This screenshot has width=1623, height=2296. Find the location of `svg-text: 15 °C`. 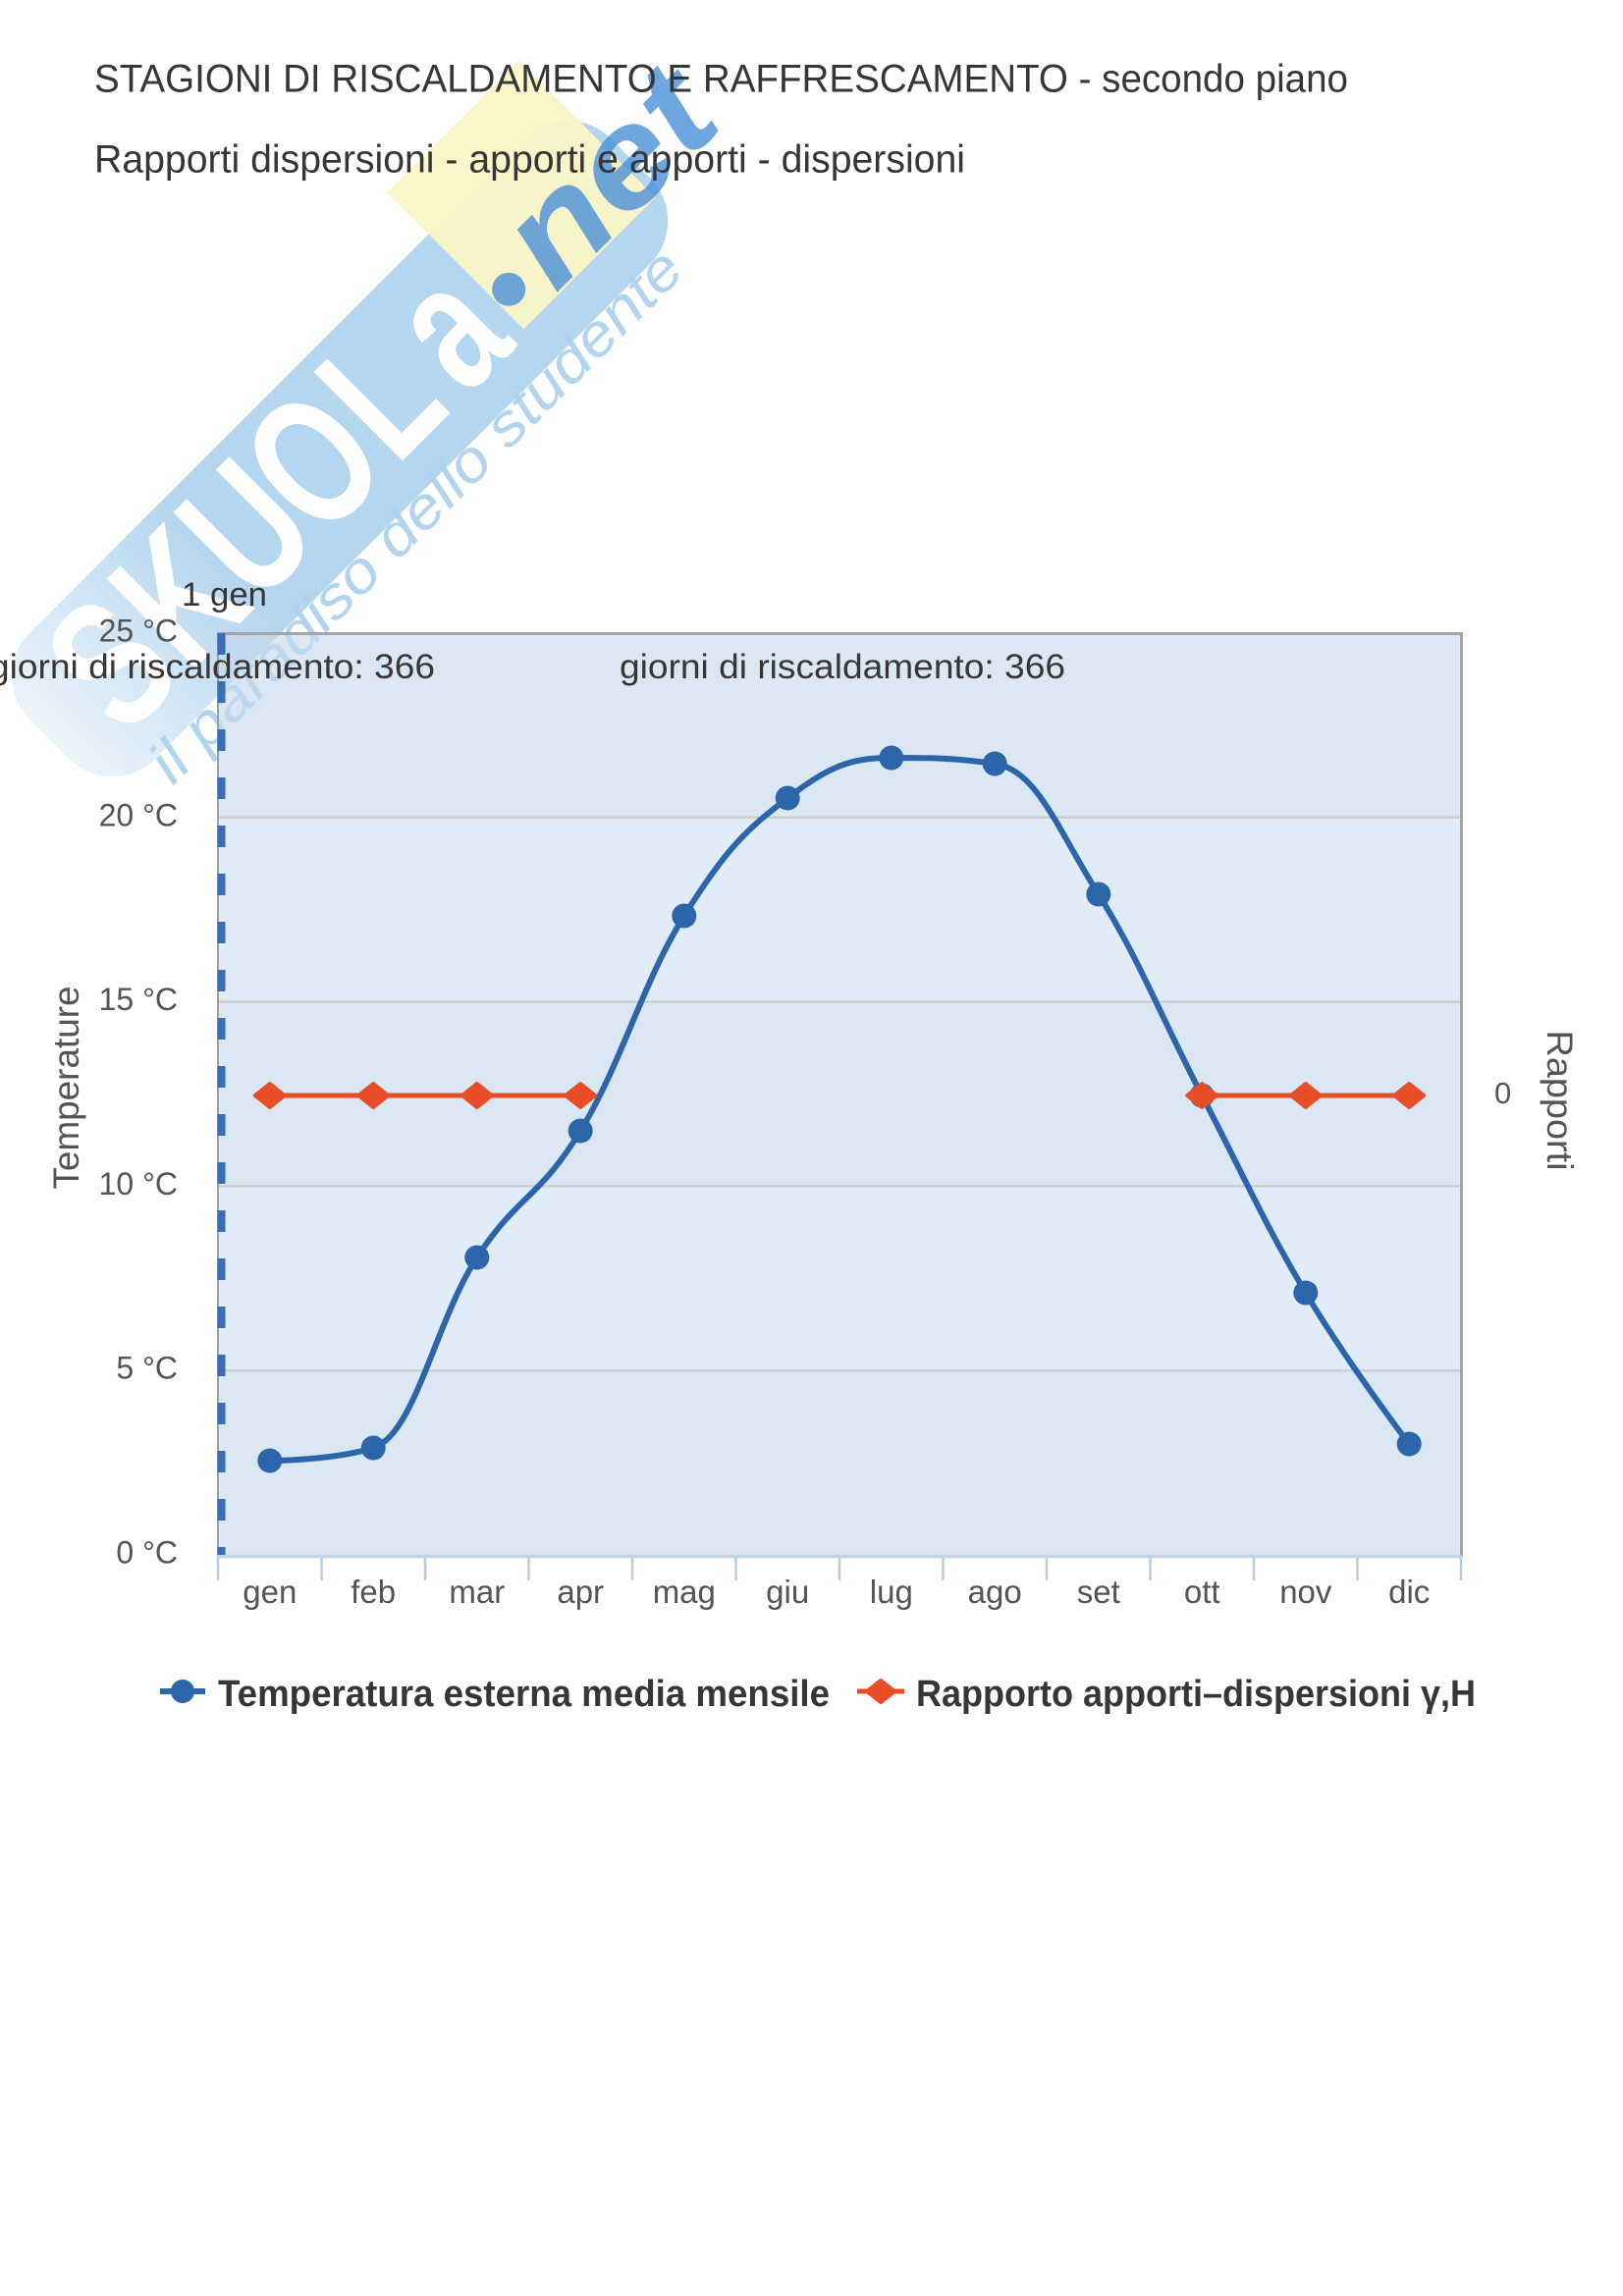

svg-text: 15 °C is located at coordinates (138, 1000).